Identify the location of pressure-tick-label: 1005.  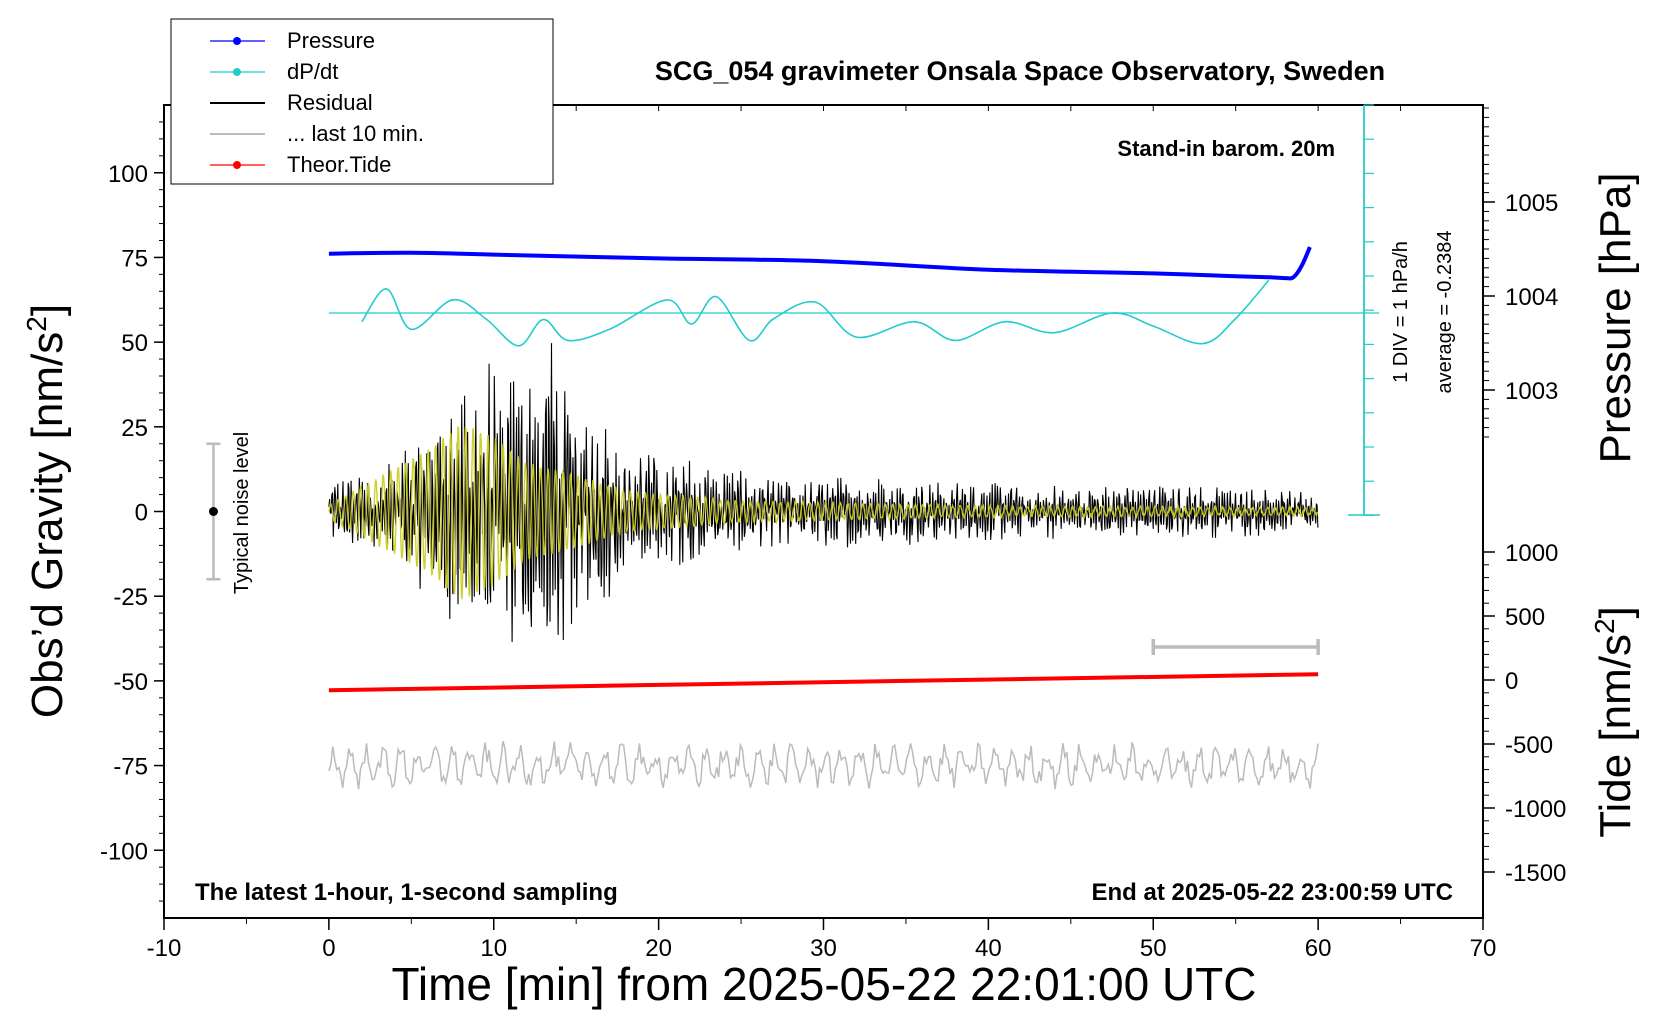
(1531, 203).